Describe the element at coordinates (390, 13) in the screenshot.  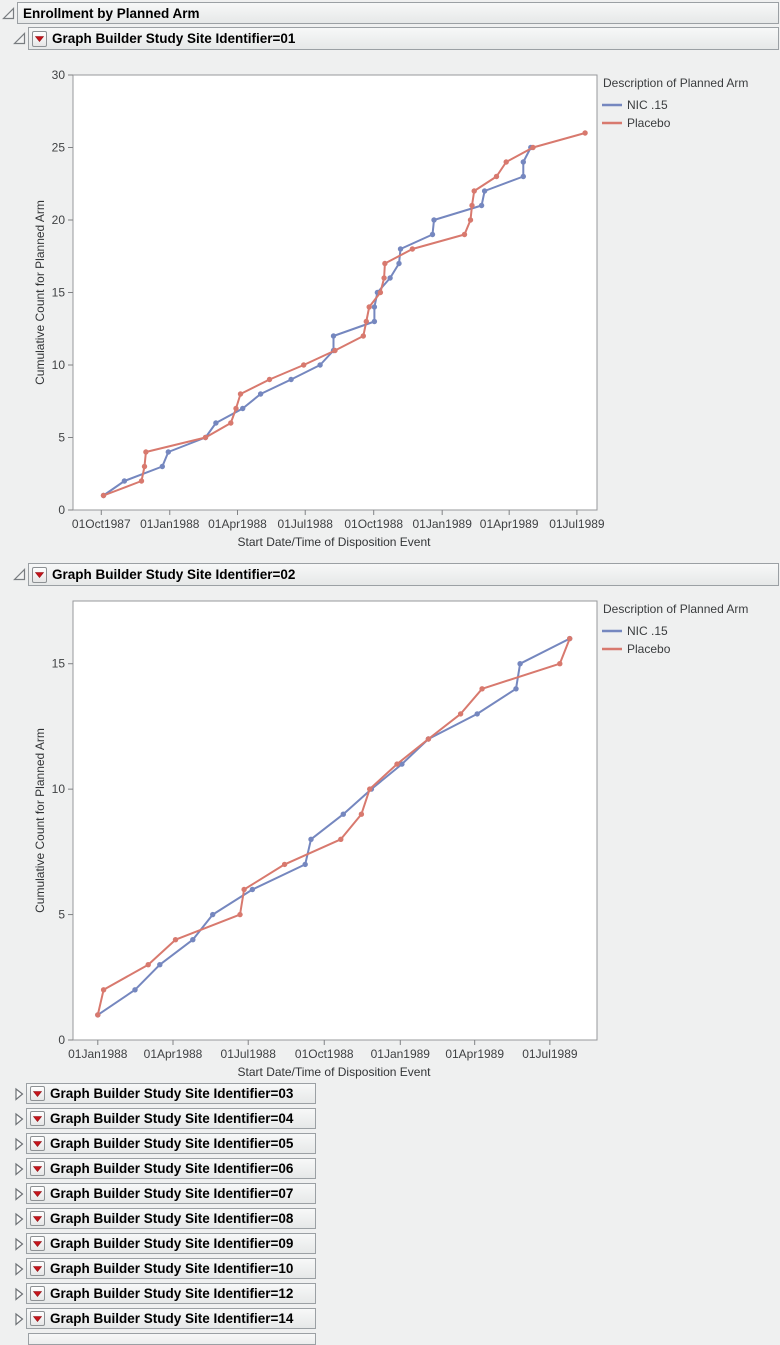
I see `outline-node-root: Enrollment by Planned Arm` at that location.